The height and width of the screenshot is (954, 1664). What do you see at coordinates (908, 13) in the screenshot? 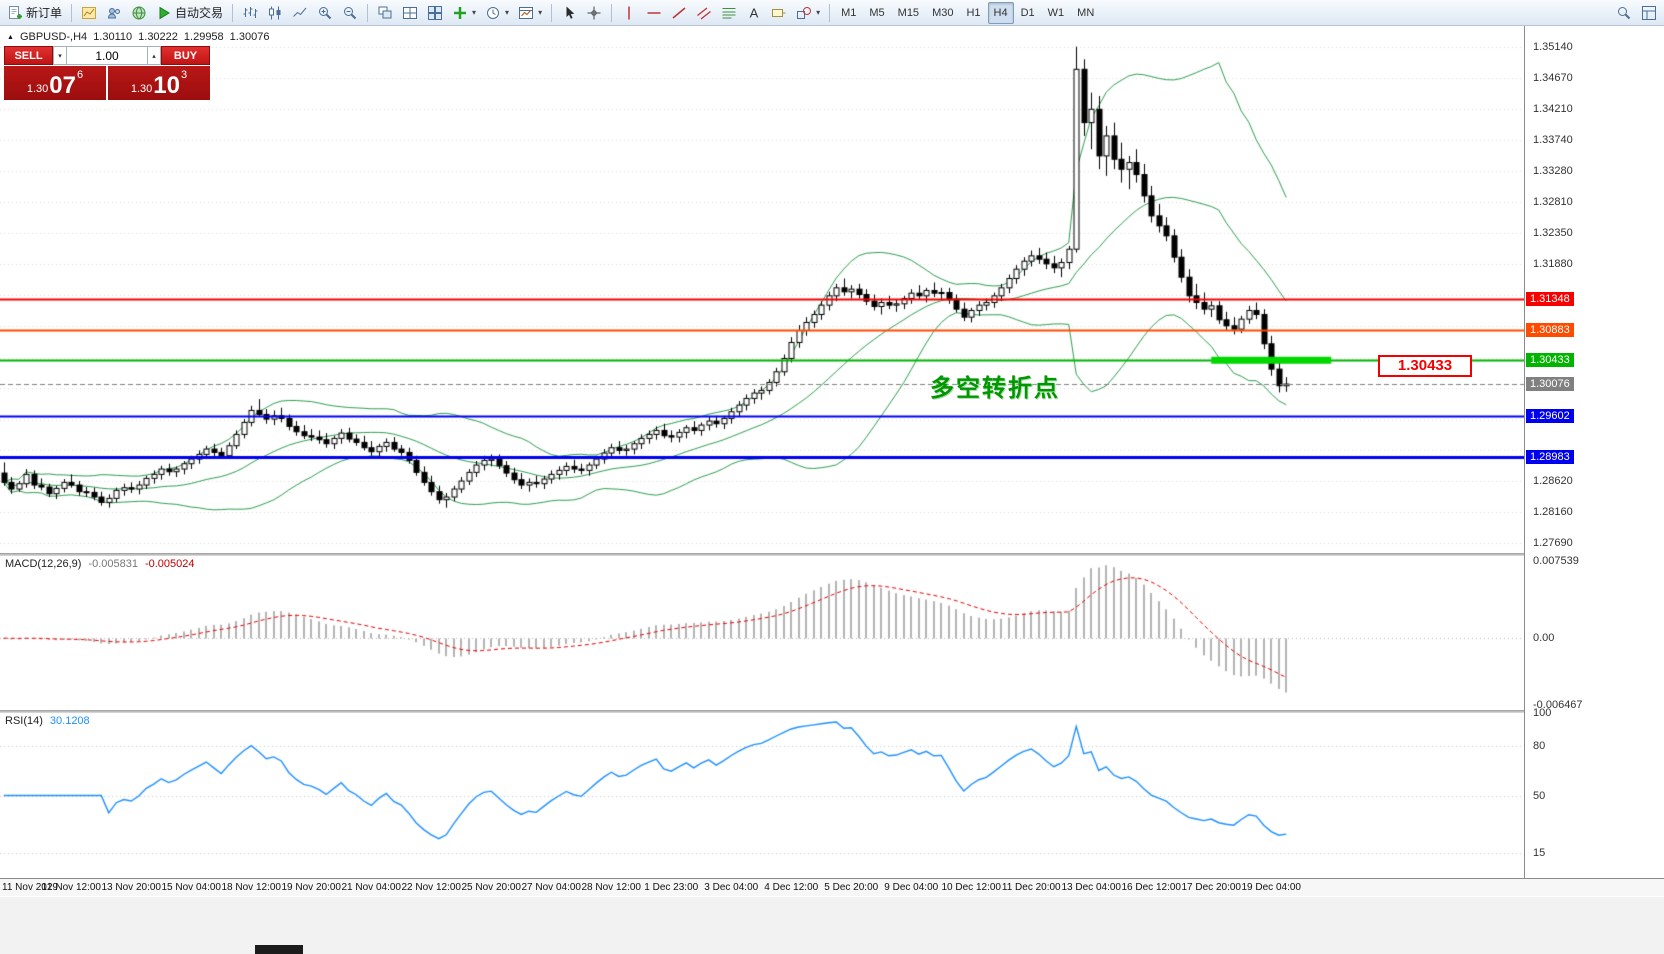
I see `timeframe-m15: M15` at bounding box center [908, 13].